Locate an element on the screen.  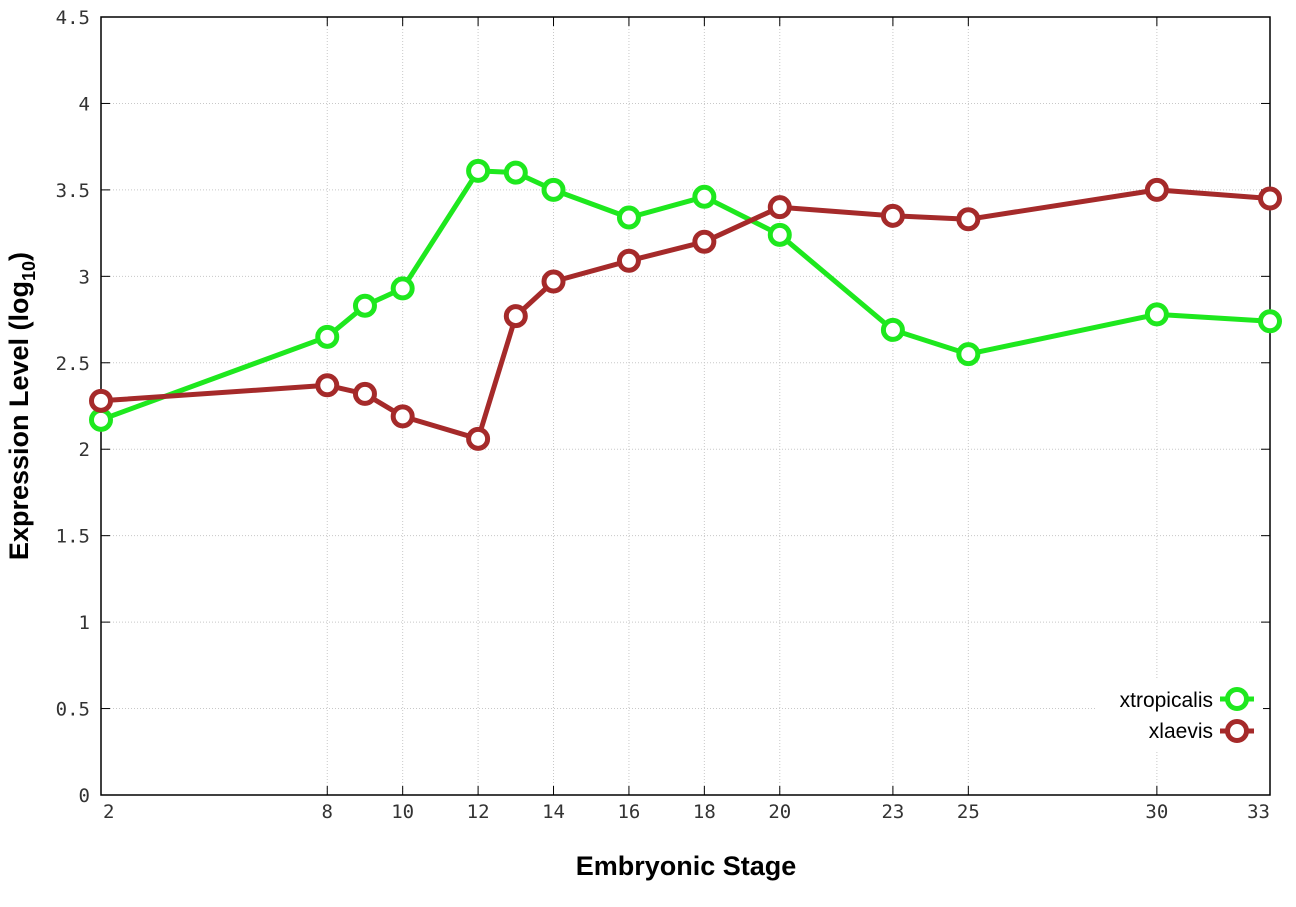
y-tick-label: 3.5 is located at coordinates (73, 191).